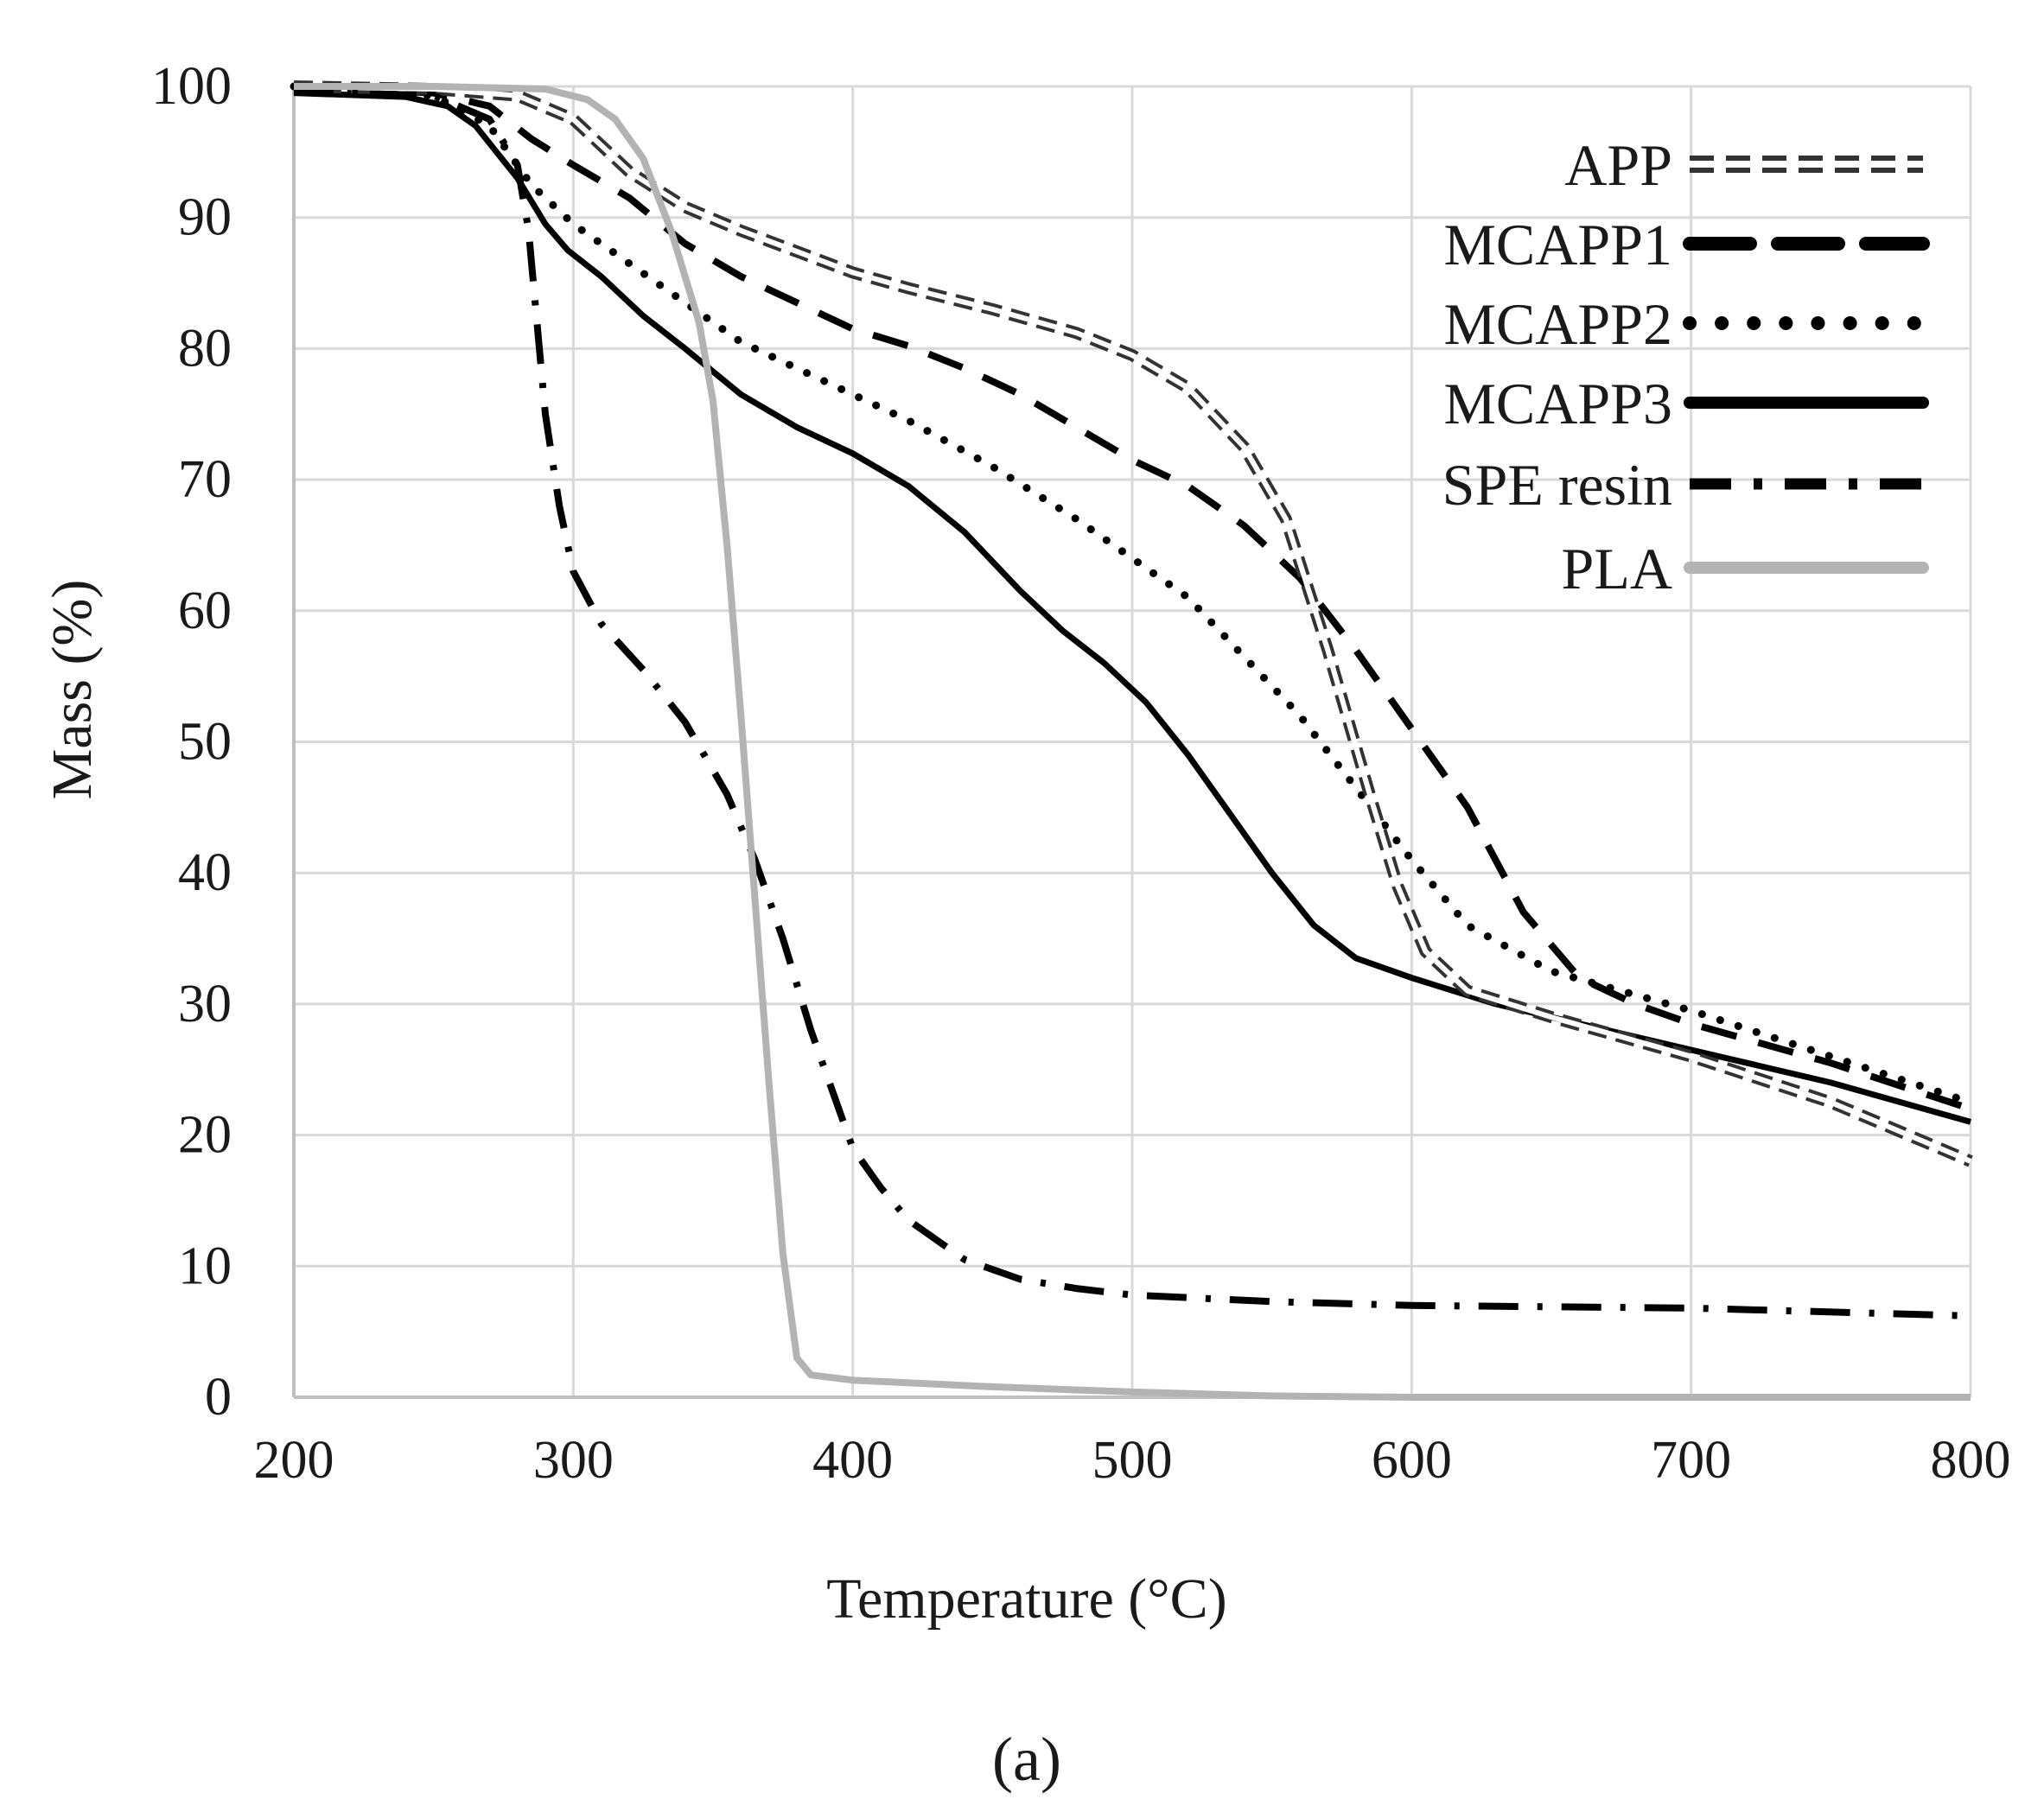 The height and width of the screenshot is (1812, 2044). What do you see at coordinates (1617, 568) in the screenshot?
I see `legend-label-pla: PLA` at bounding box center [1617, 568].